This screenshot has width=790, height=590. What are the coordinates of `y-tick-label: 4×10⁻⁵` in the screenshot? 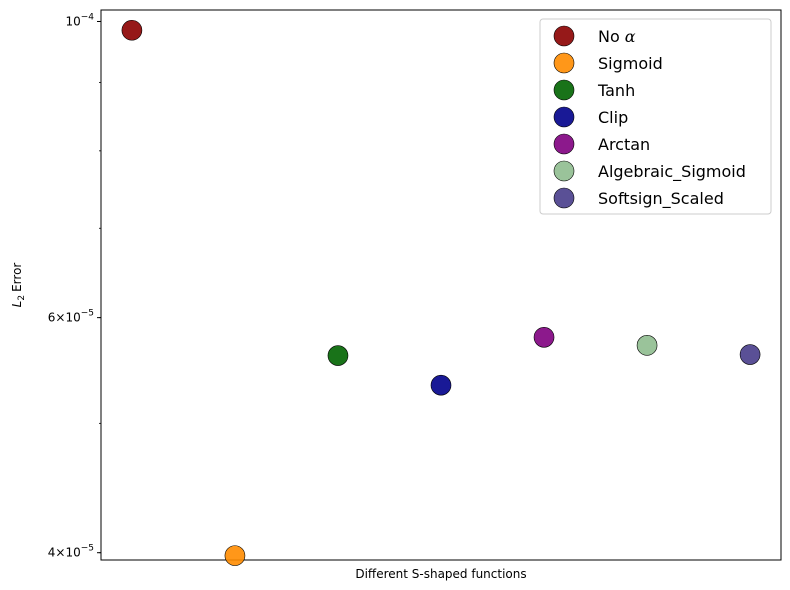 It's located at (71, 552).